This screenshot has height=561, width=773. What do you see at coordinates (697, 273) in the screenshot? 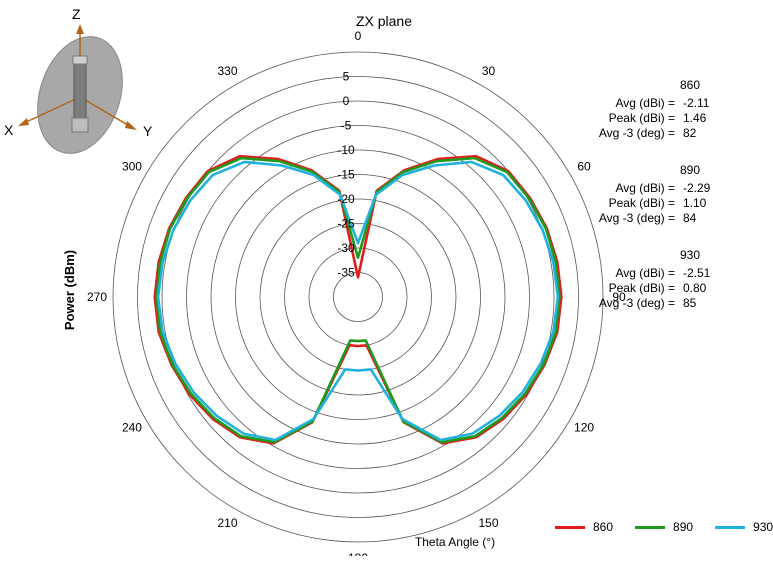
I see `stats-value: -2.51` at bounding box center [697, 273].